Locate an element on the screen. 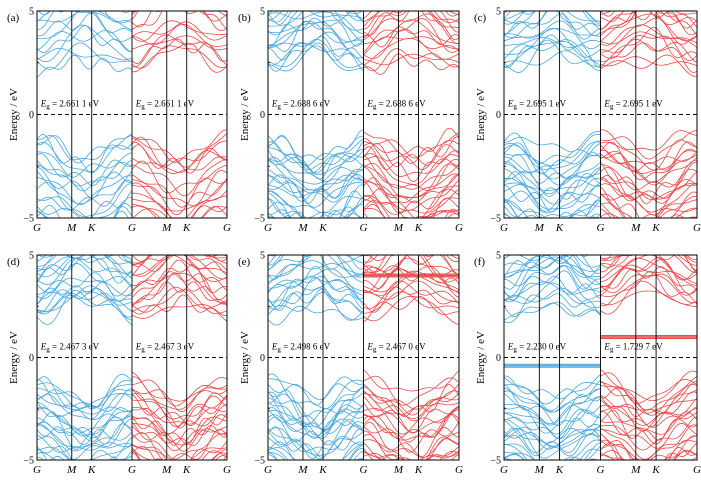 This screenshot has width=701, height=485. band-gap-label: Eg = 2.695 1 eV is located at coordinates (633, 105).